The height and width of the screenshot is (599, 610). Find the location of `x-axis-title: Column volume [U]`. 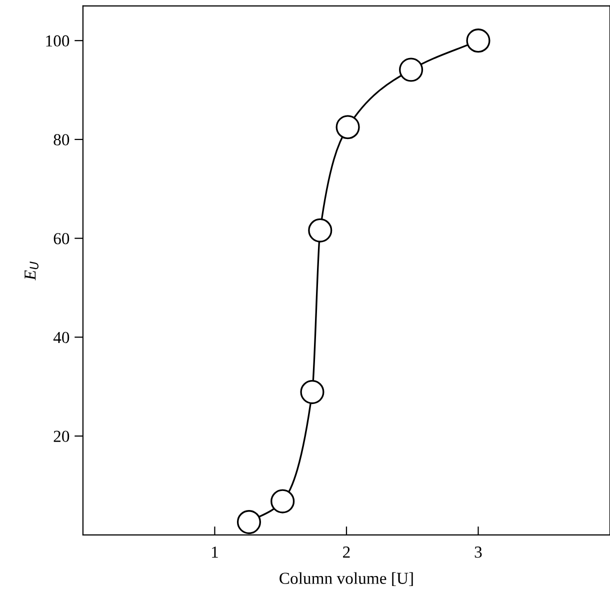

x-axis-title: Column volume [U] is located at coordinates (346, 579).